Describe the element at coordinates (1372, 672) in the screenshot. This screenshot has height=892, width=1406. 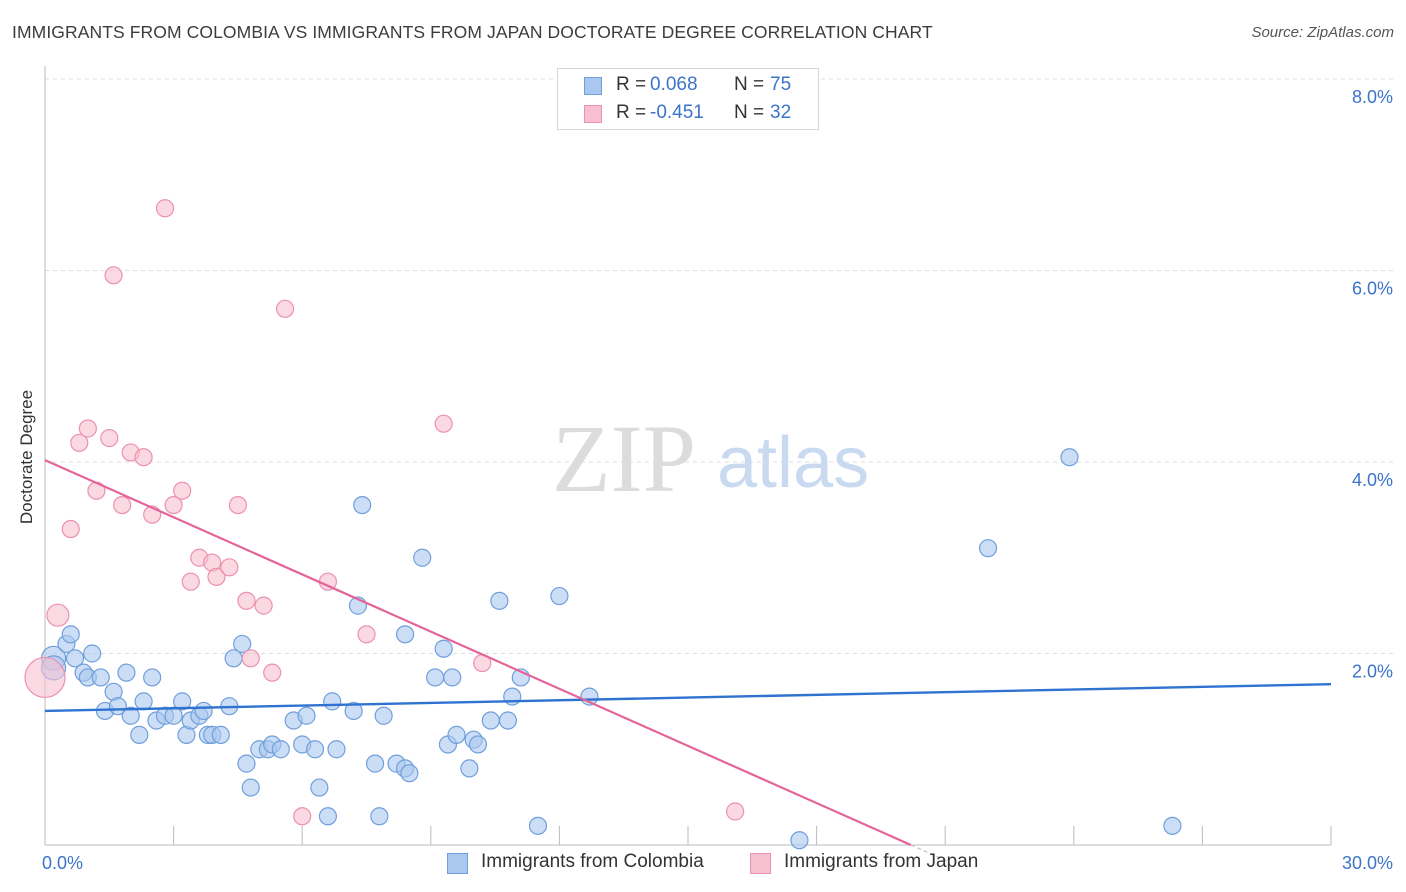
I see `y-tick-label: 2.0%` at that location.